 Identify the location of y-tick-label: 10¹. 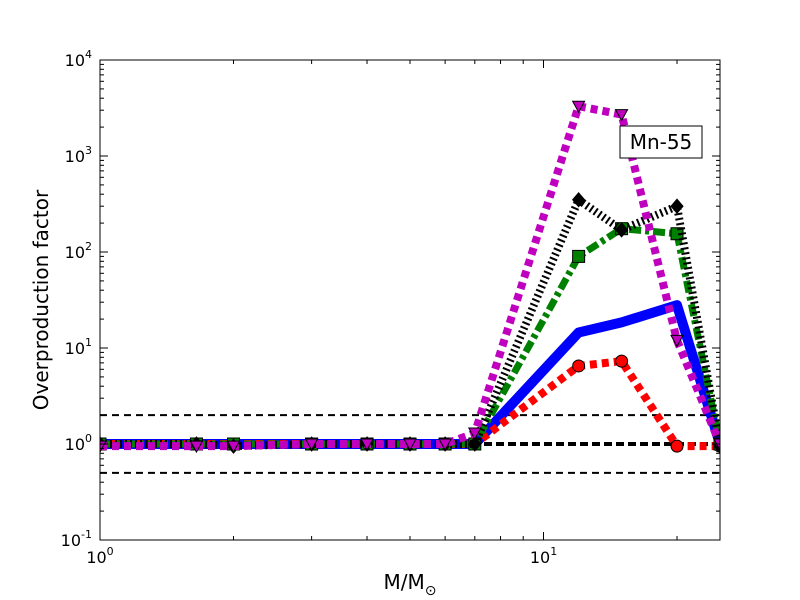
(78, 347).